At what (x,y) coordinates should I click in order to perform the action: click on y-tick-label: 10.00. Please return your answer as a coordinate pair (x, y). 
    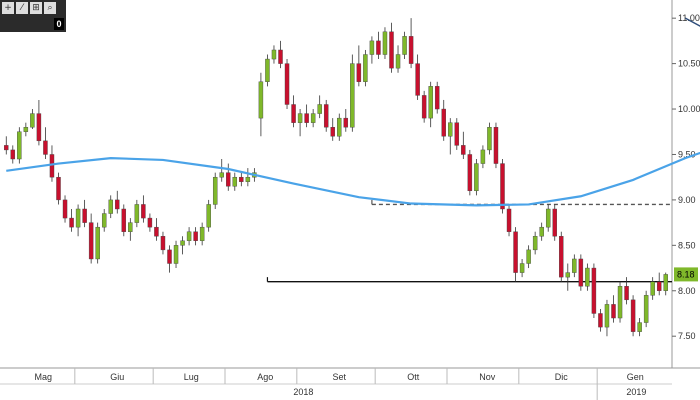
    Looking at the image, I should click on (689, 109).